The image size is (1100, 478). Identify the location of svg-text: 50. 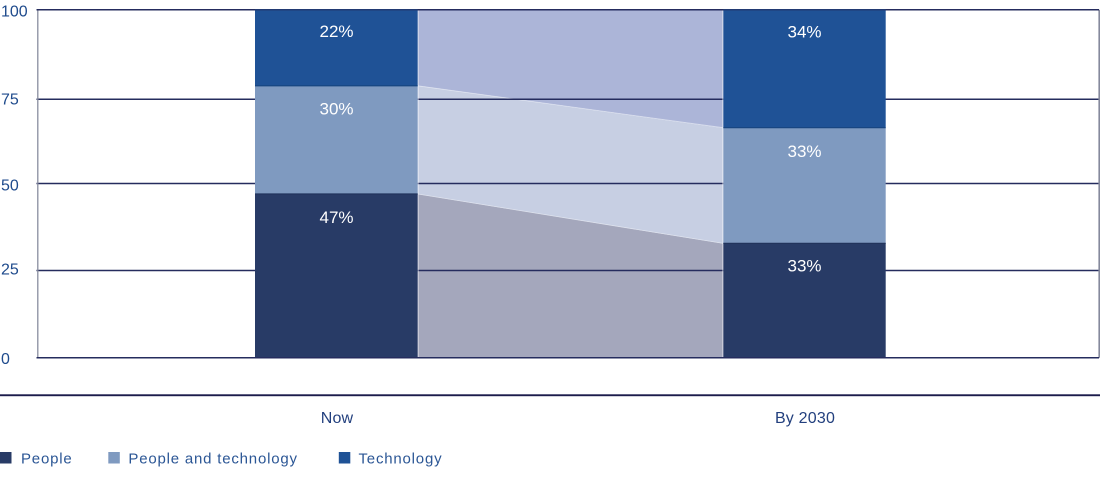
(10, 186).